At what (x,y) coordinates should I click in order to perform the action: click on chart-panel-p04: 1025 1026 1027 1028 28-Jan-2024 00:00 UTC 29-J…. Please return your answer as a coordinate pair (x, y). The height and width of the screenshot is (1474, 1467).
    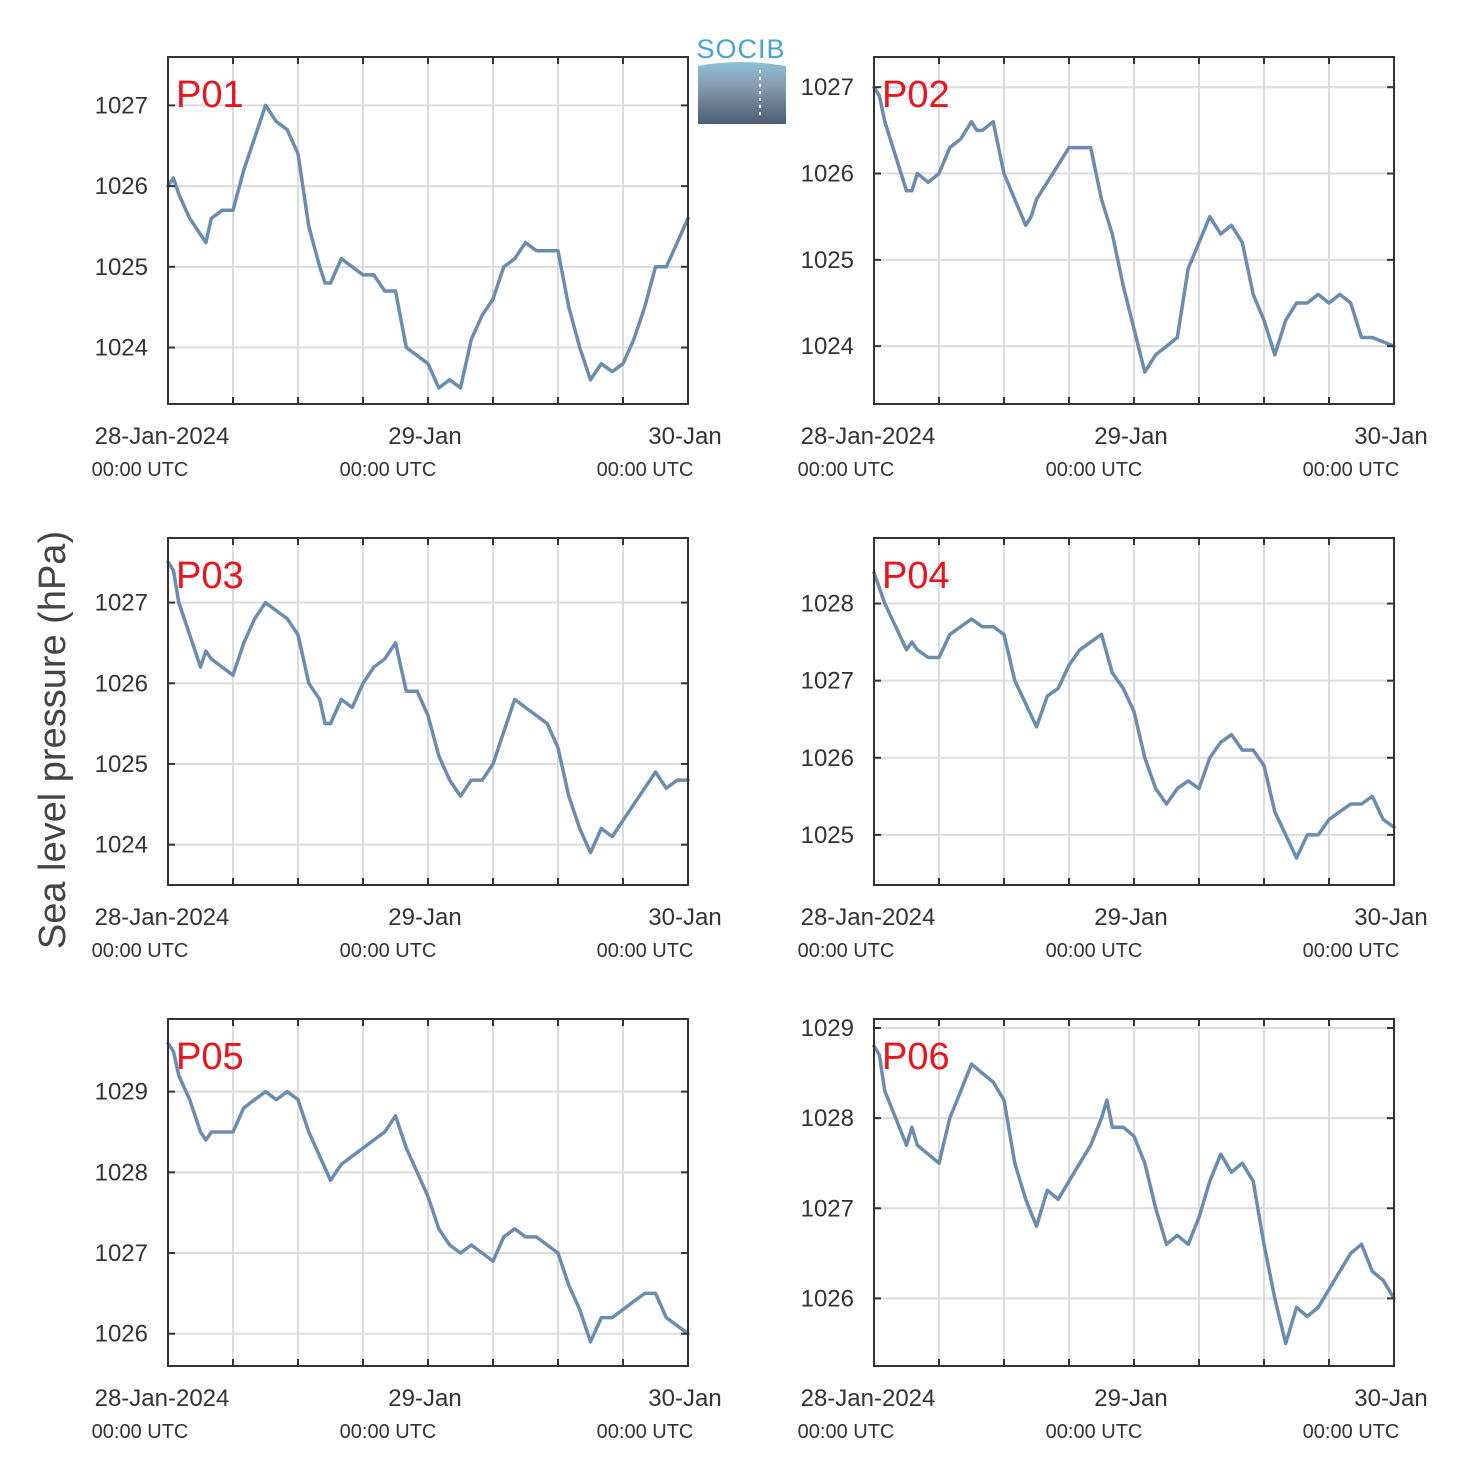
    Looking at the image, I should click on (1113, 749).